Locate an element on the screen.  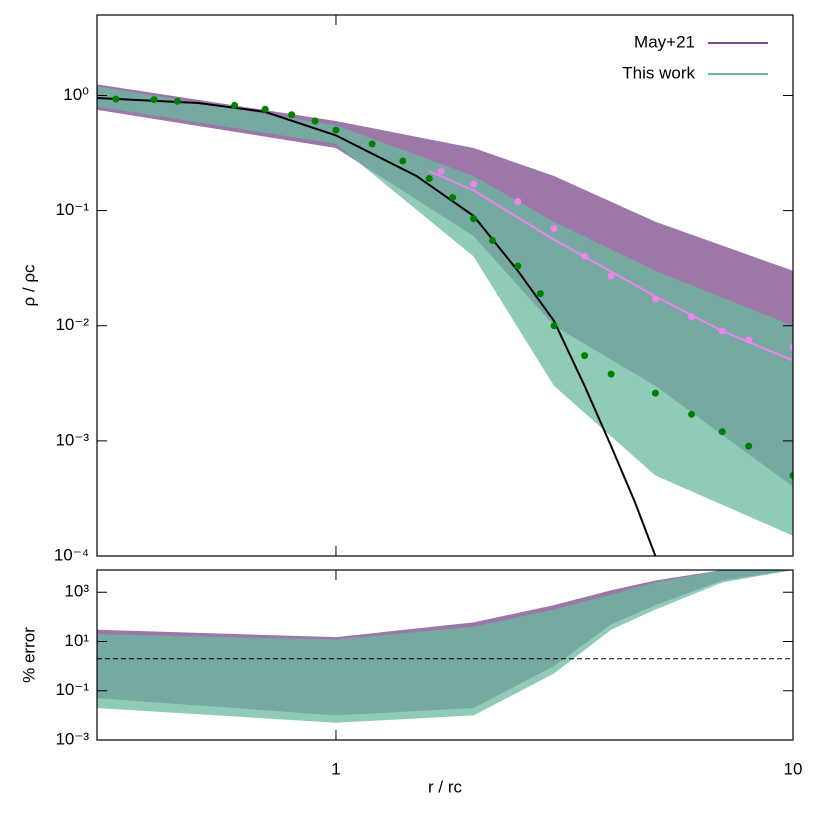
legend-label: This work is located at coordinates (658, 72).